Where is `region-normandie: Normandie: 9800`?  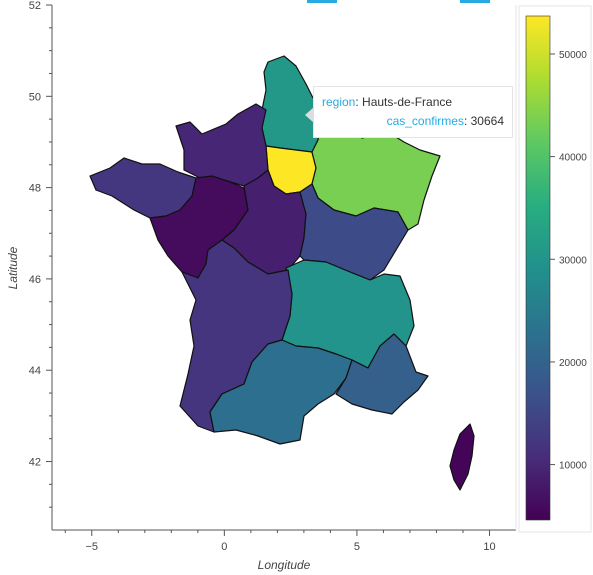
region-normandie: Normandie: 9800 is located at coordinates (222, 145).